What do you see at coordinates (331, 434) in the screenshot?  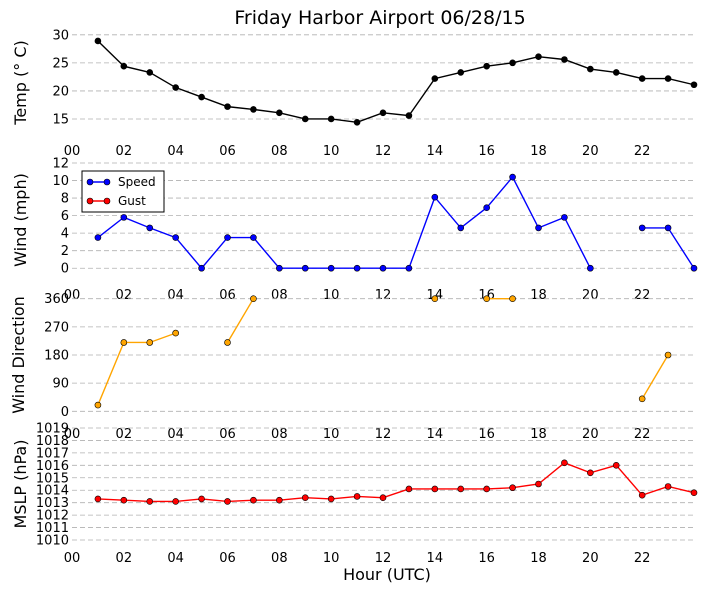 I see `direction-x-tick-label: 10` at bounding box center [331, 434].